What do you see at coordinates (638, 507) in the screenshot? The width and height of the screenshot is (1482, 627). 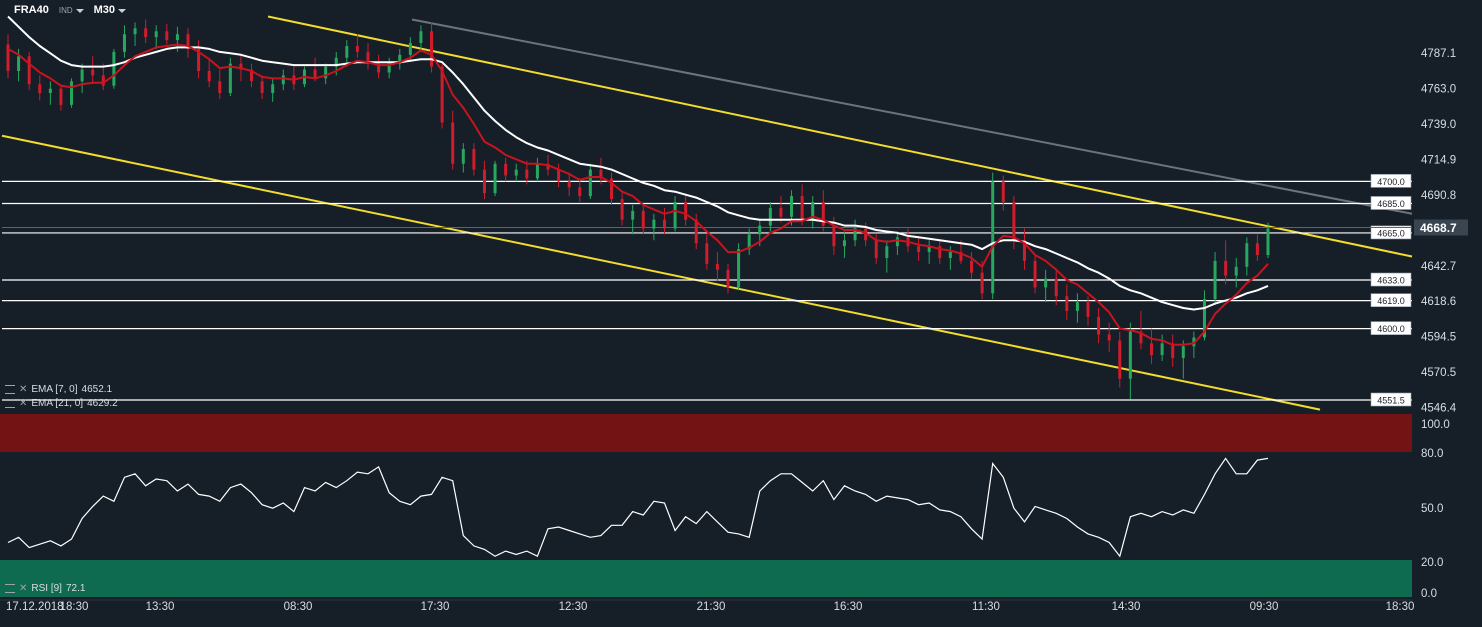 I see `rsi-layer` at bounding box center [638, 507].